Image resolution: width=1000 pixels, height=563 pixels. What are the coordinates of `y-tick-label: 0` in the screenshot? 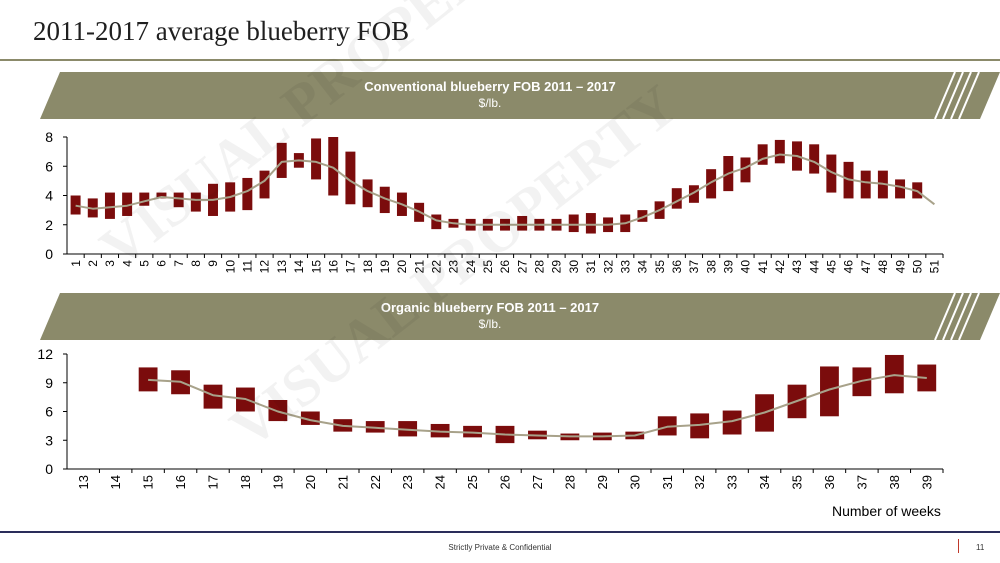 It's located at (49, 254).